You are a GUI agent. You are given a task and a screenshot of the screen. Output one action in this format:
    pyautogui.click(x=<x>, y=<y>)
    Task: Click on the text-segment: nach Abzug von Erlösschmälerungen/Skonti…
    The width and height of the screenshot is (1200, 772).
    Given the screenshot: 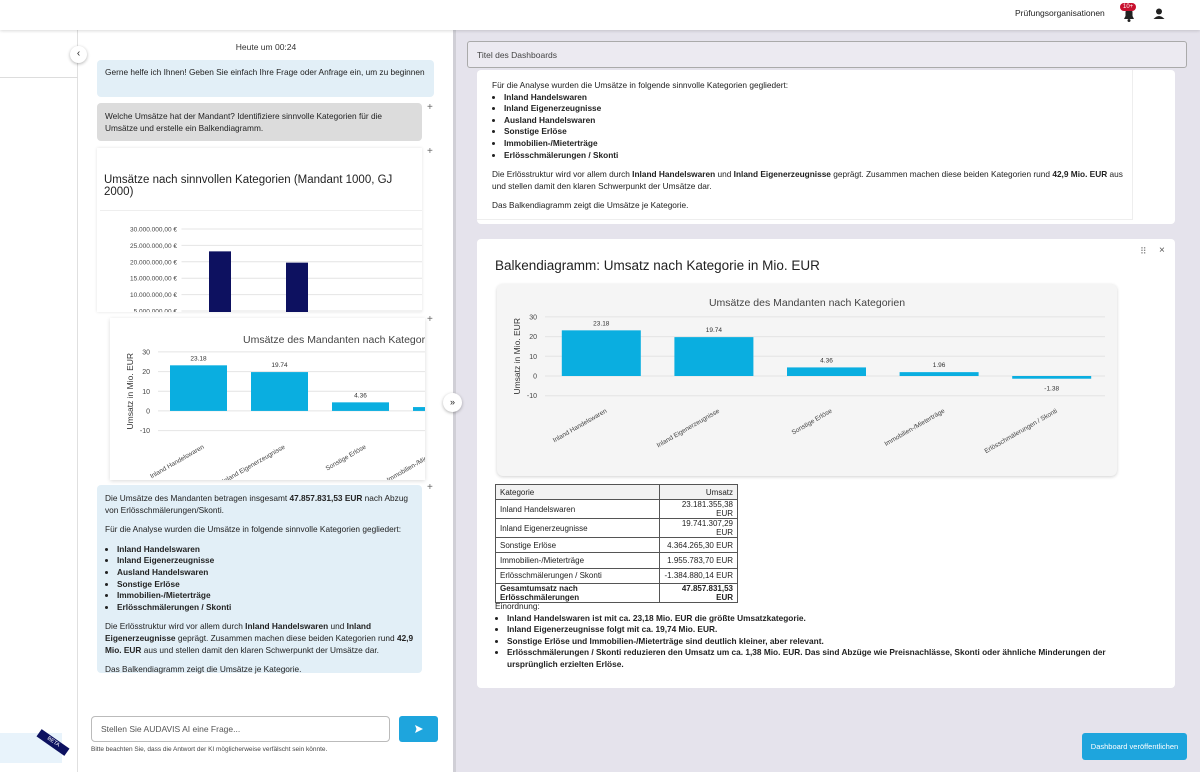 What is the action you would take?
    pyautogui.click(x=257, y=504)
    